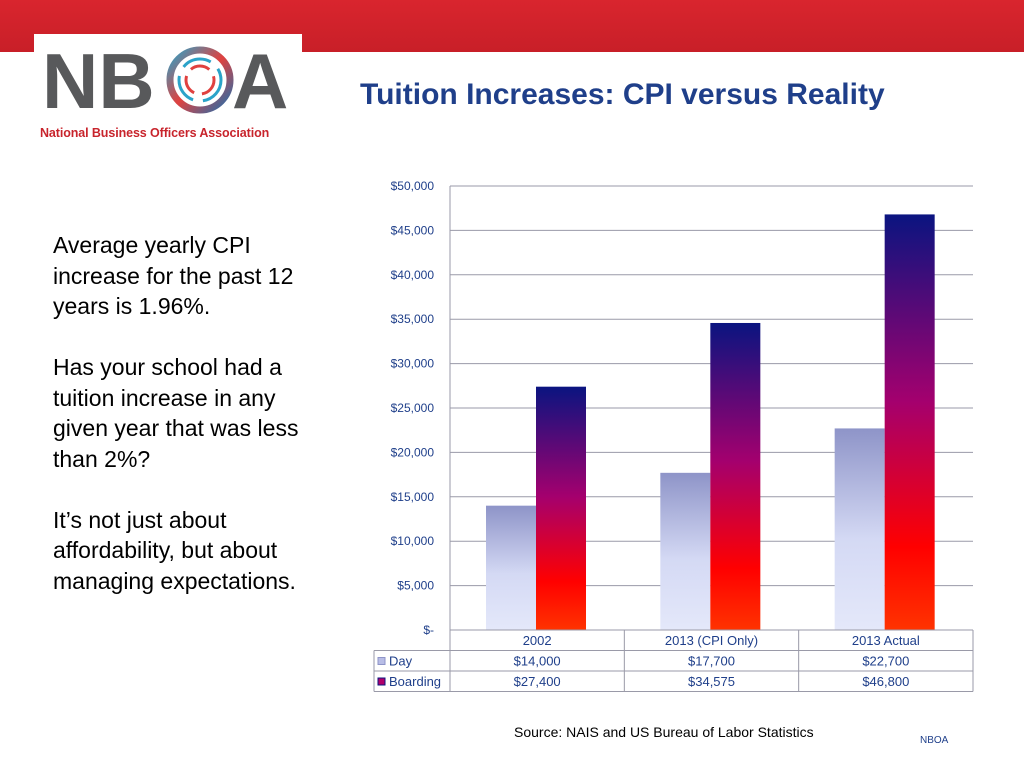 The width and height of the screenshot is (1024, 768). I want to click on data-value-label: $14,000, so click(537, 661).